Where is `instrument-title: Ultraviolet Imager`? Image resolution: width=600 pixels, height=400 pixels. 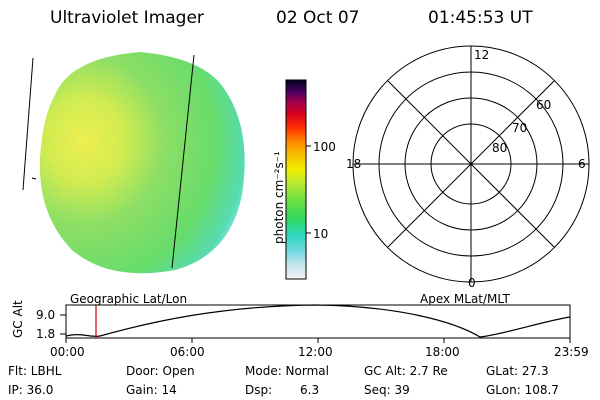
instrument-title: Ultraviolet Imager is located at coordinates (127, 18).